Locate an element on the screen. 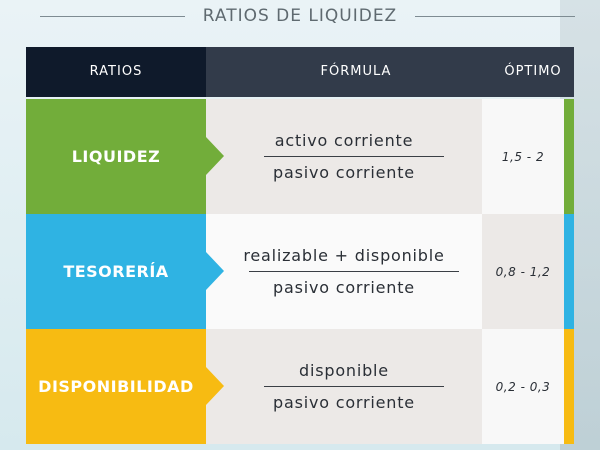  formula-cell: disponible pasivo corriente is located at coordinates (344, 386).